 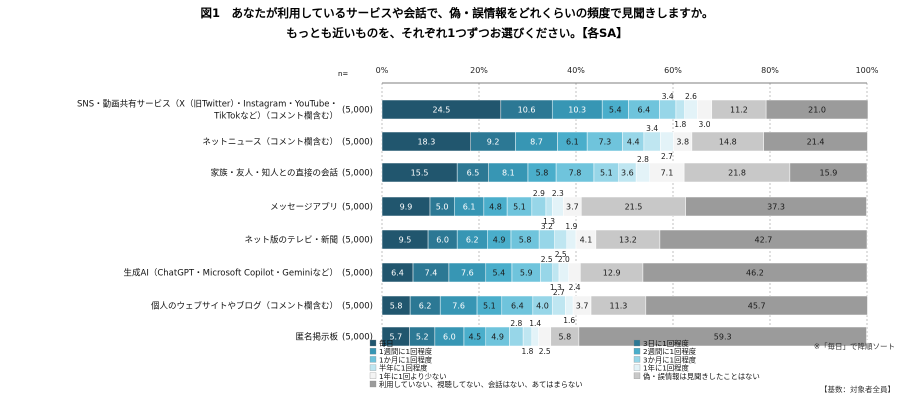 What do you see at coordinates (316, 337) in the screenshot?
I see `category-label: 匿名掲示板` at bounding box center [316, 337].